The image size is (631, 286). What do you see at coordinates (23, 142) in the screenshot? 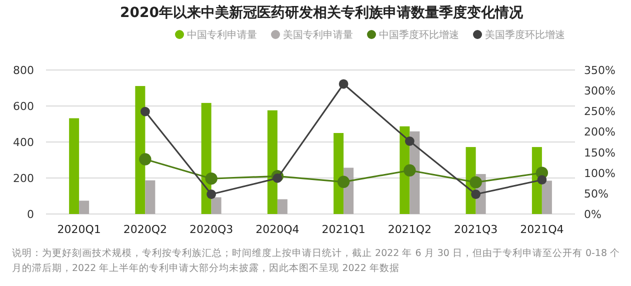
I see `y-tick-label: 400` at bounding box center [23, 142].